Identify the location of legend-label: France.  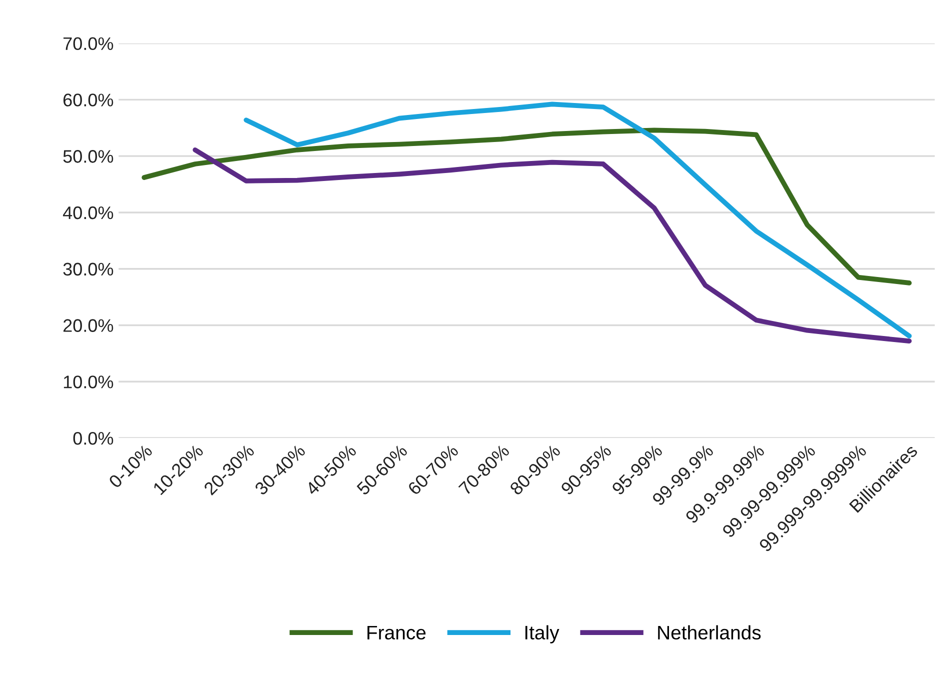
(397, 633).